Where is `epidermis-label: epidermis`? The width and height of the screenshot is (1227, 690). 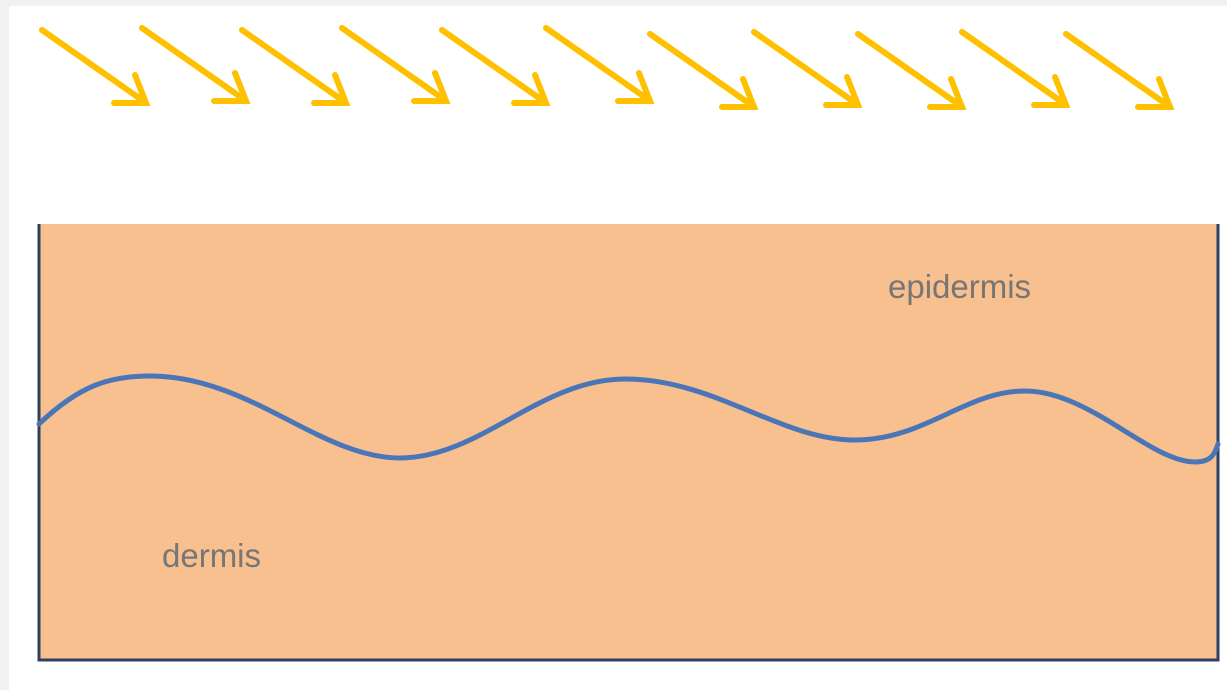
epidermis-label: epidermis is located at coordinates (960, 286).